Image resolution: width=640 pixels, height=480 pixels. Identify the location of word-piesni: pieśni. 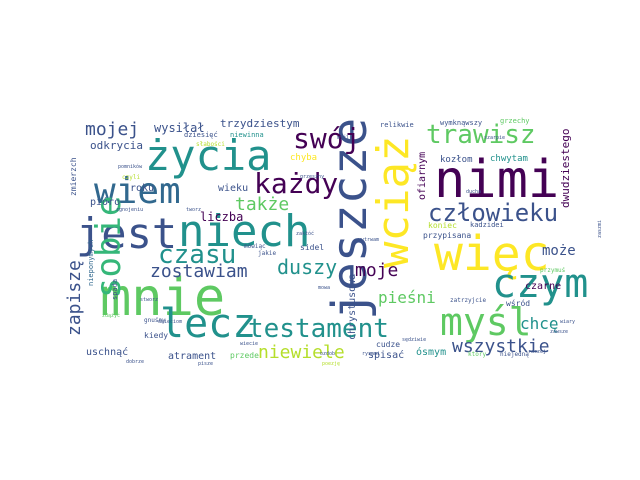
(407, 297).